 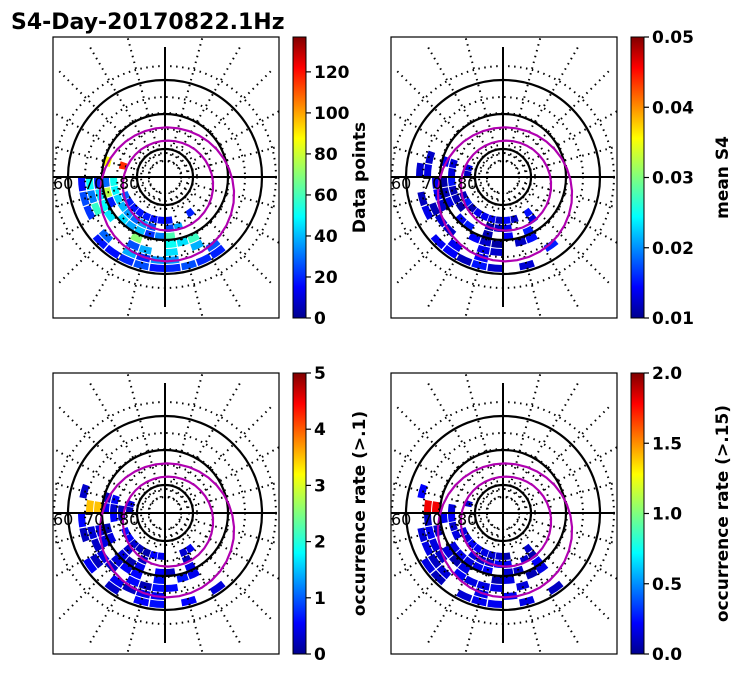 What do you see at coordinates (326, 237) in the screenshot?
I see `colorbar-tick-label: 40` at bounding box center [326, 237].